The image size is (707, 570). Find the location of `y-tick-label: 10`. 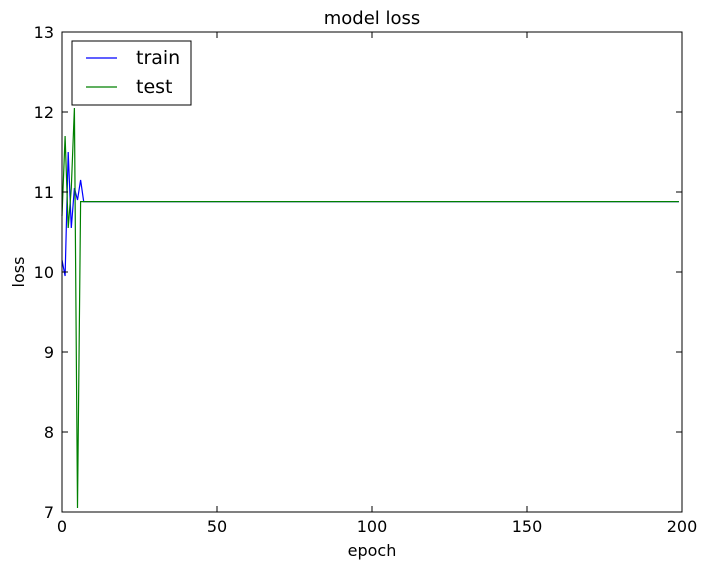

y-tick-label: 10 is located at coordinates (44, 272).